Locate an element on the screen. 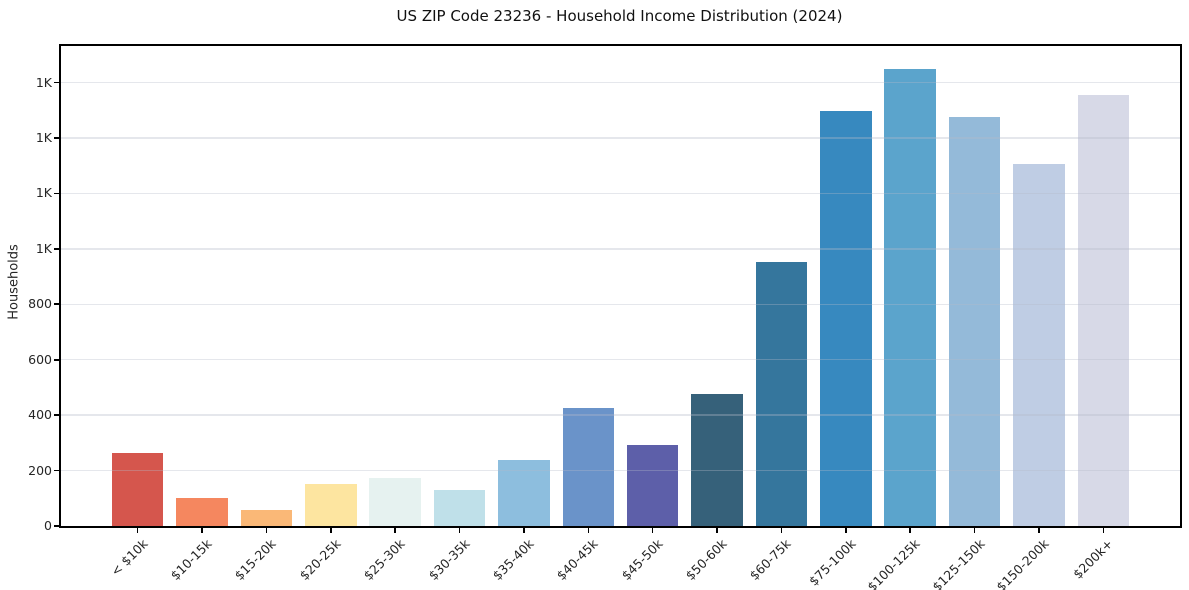 This screenshot has width=1189, height=590. bar-$25-30k is located at coordinates (395, 502).